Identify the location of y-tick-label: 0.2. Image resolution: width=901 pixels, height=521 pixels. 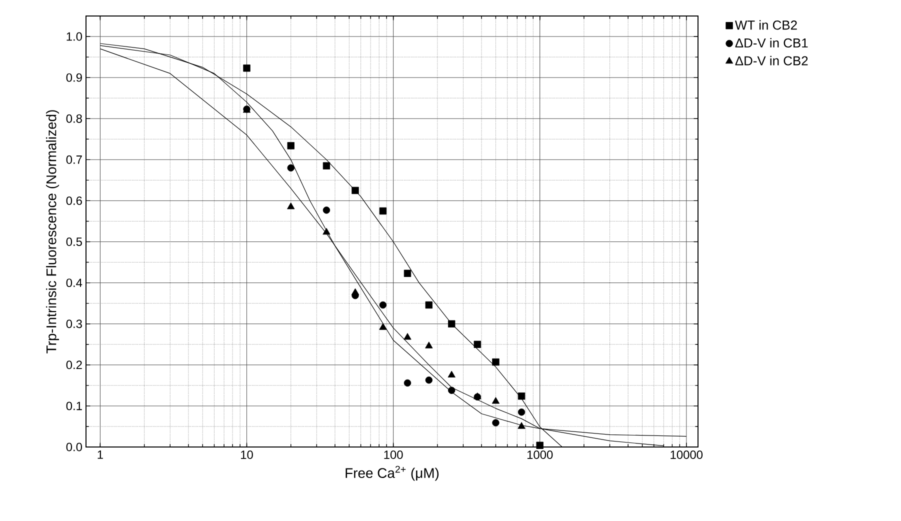
(74, 365).